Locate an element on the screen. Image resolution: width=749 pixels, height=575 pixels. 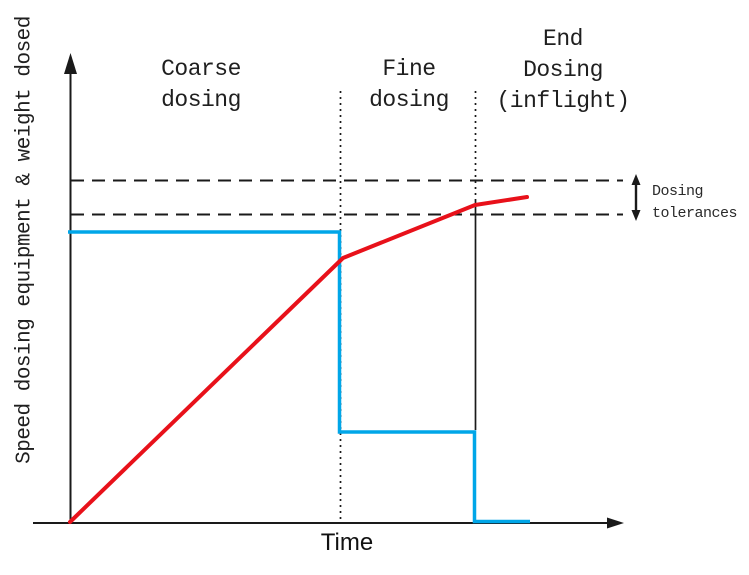
phase-label-line: Dosing is located at coordinates (563, 70).